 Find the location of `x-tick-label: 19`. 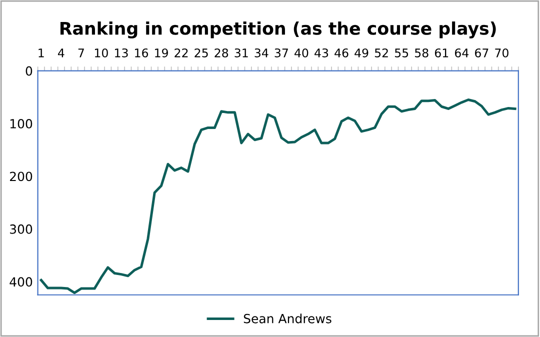

x-tick-label: 19 is located at coordinates (161, 53).